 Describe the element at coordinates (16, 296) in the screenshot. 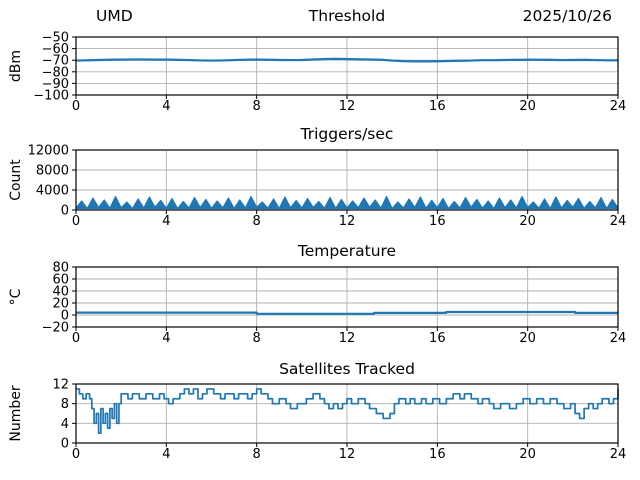

I see `y-axis-label: °C` at that location.